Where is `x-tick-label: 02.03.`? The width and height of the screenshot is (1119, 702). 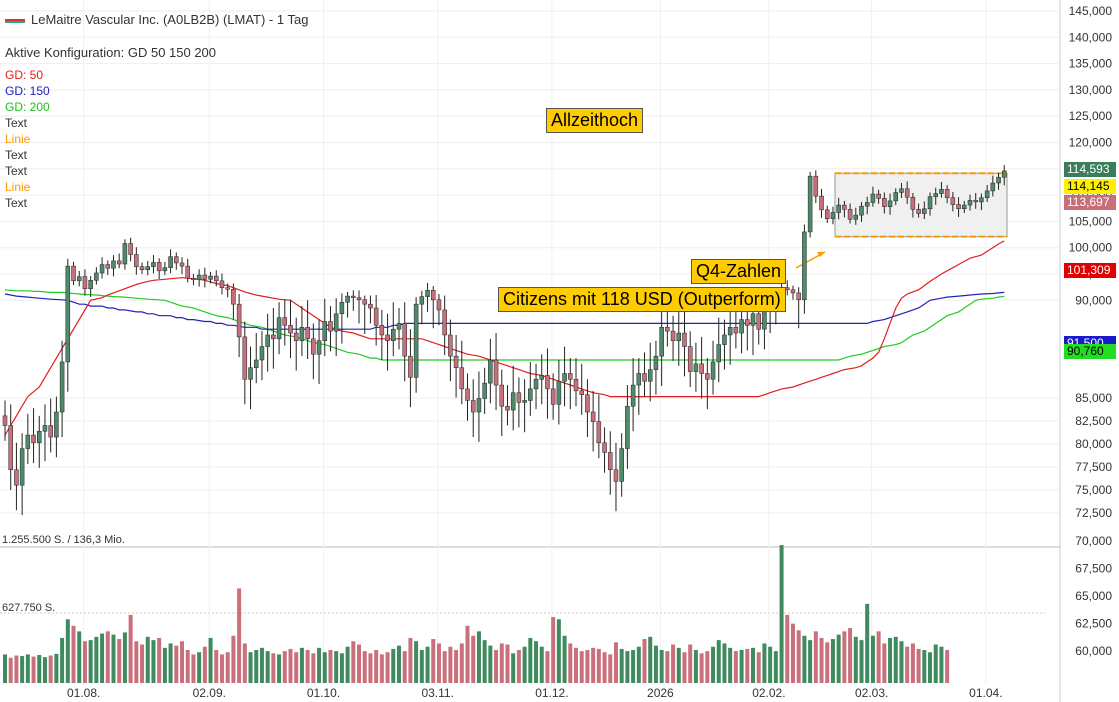
x-tick-label: 02.03. is located at coordinates (871, 693).